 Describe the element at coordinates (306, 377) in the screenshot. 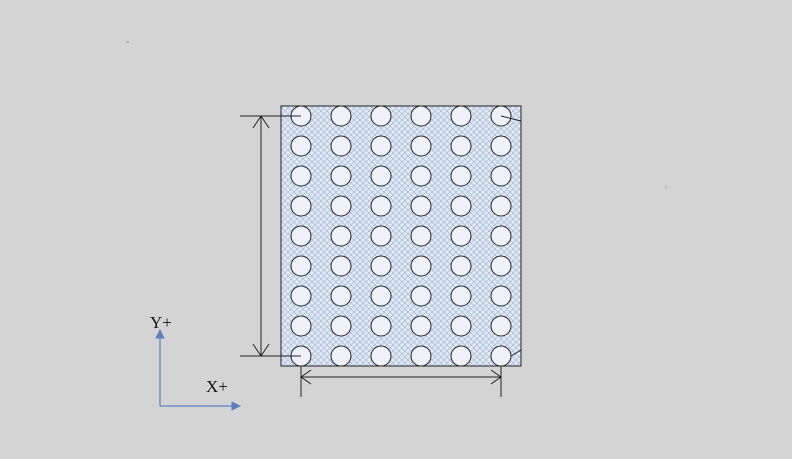

I see `horizontal-dimension-arrow-left` at that location.